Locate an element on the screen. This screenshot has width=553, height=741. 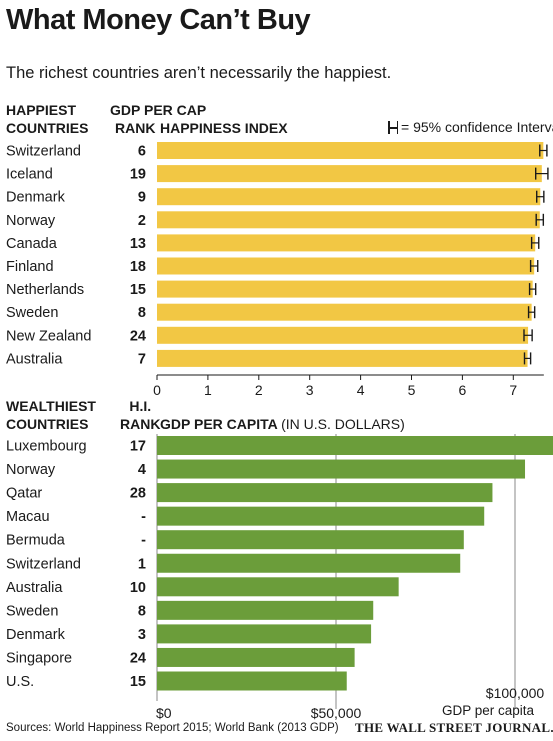
happiness-tick-label: 4 is located at coordinates (361, 390).